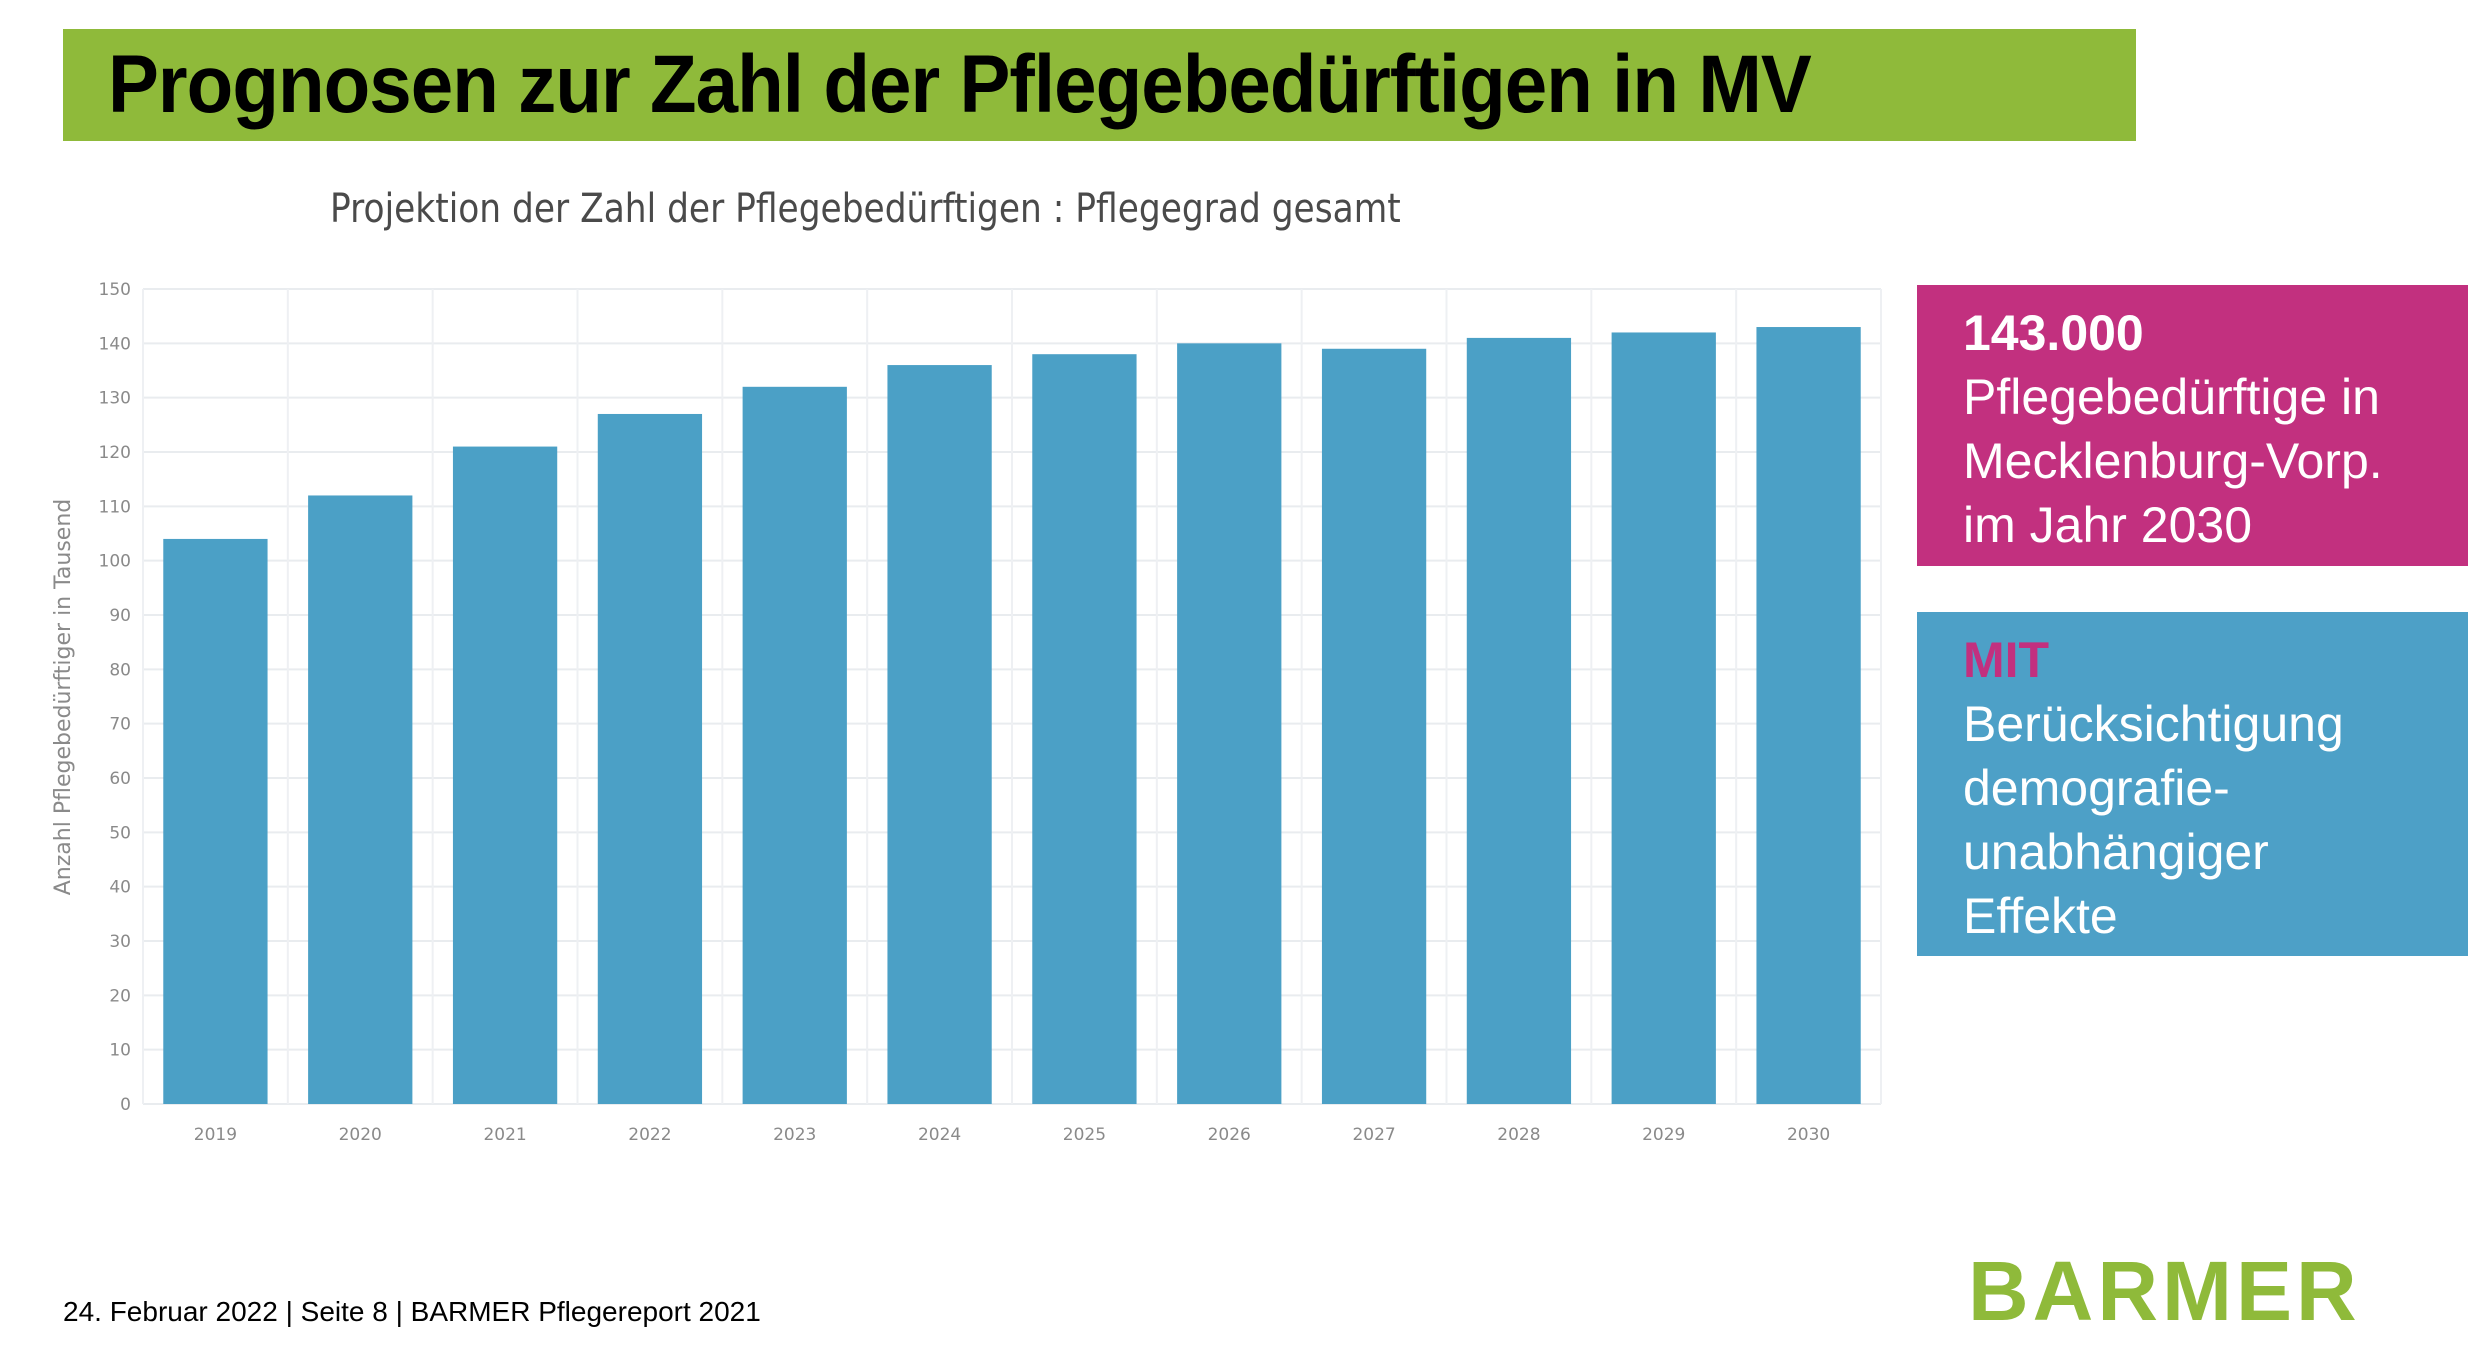 Image resolution: width=2474 pixels, height=1350 pixels. What do you see at coordinates (1519, 720) in the screenshot?
I see `bar-2028` at bounding box center [1519, 720].